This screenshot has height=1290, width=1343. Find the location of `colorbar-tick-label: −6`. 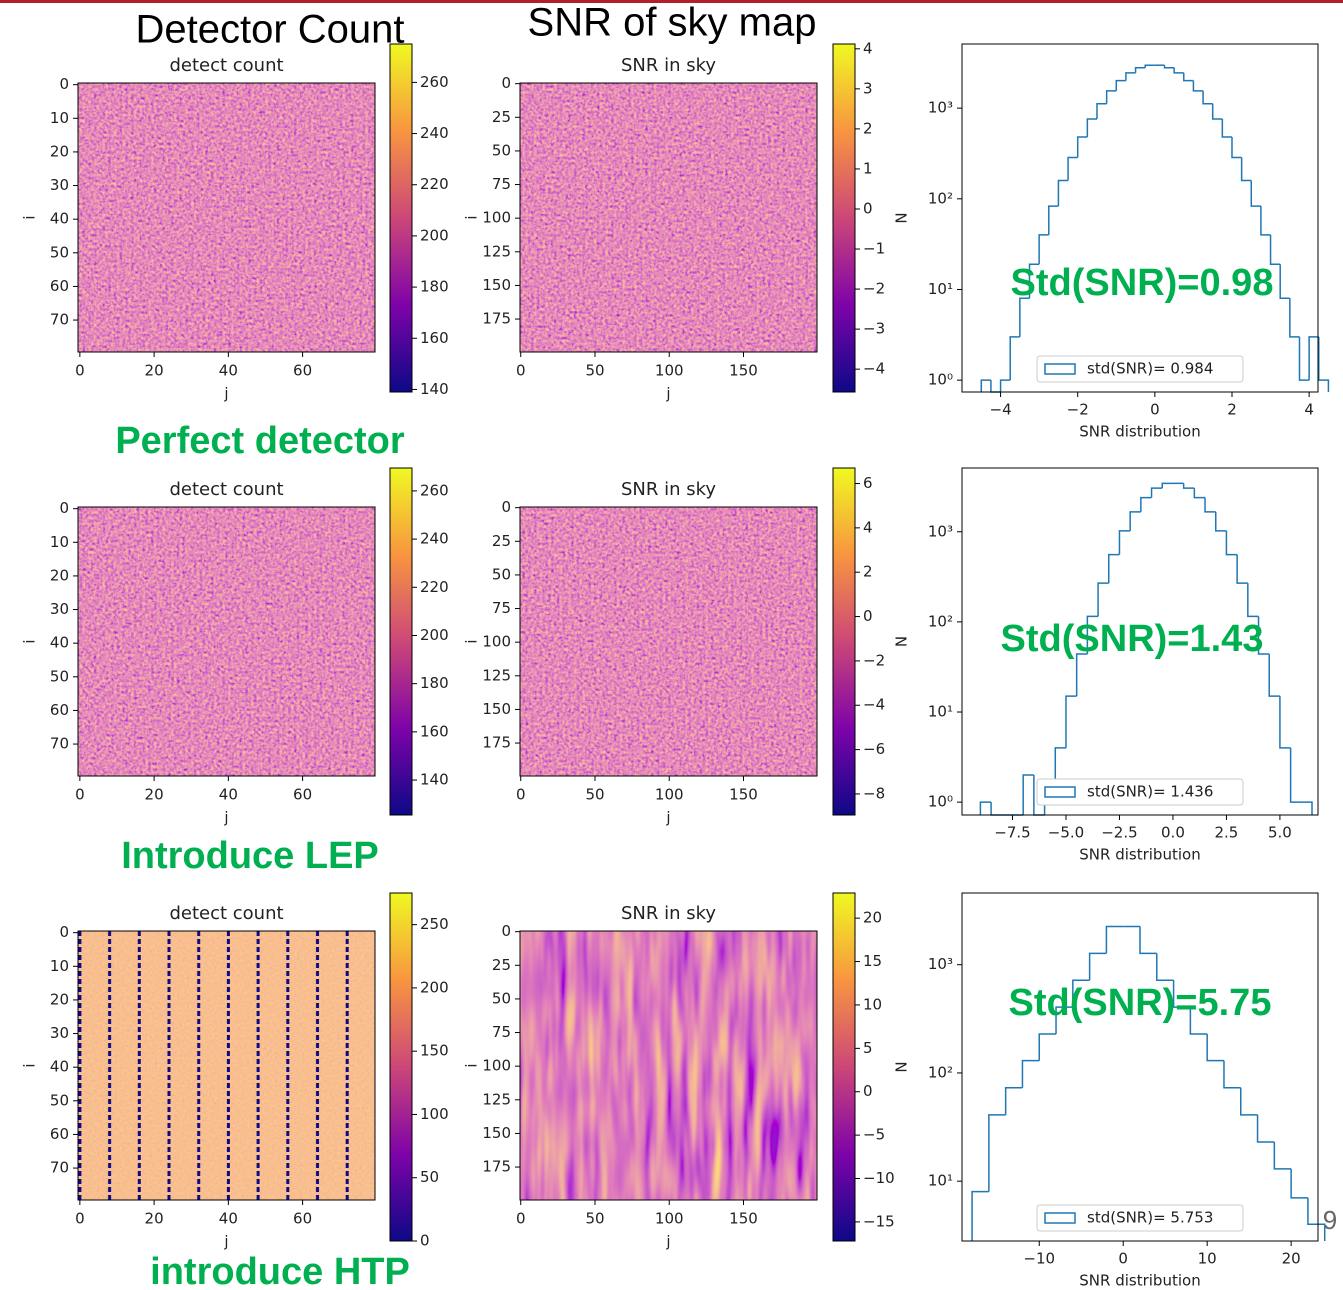

colorbar-tick-label: −6 is located at coordinates (874, 749).